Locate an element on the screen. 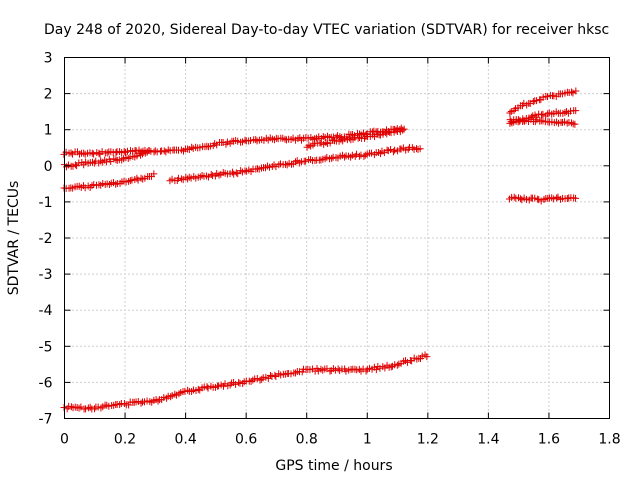 The image size is (640, 480). y-tick-label: -3 is located at coordinates (46, 275).